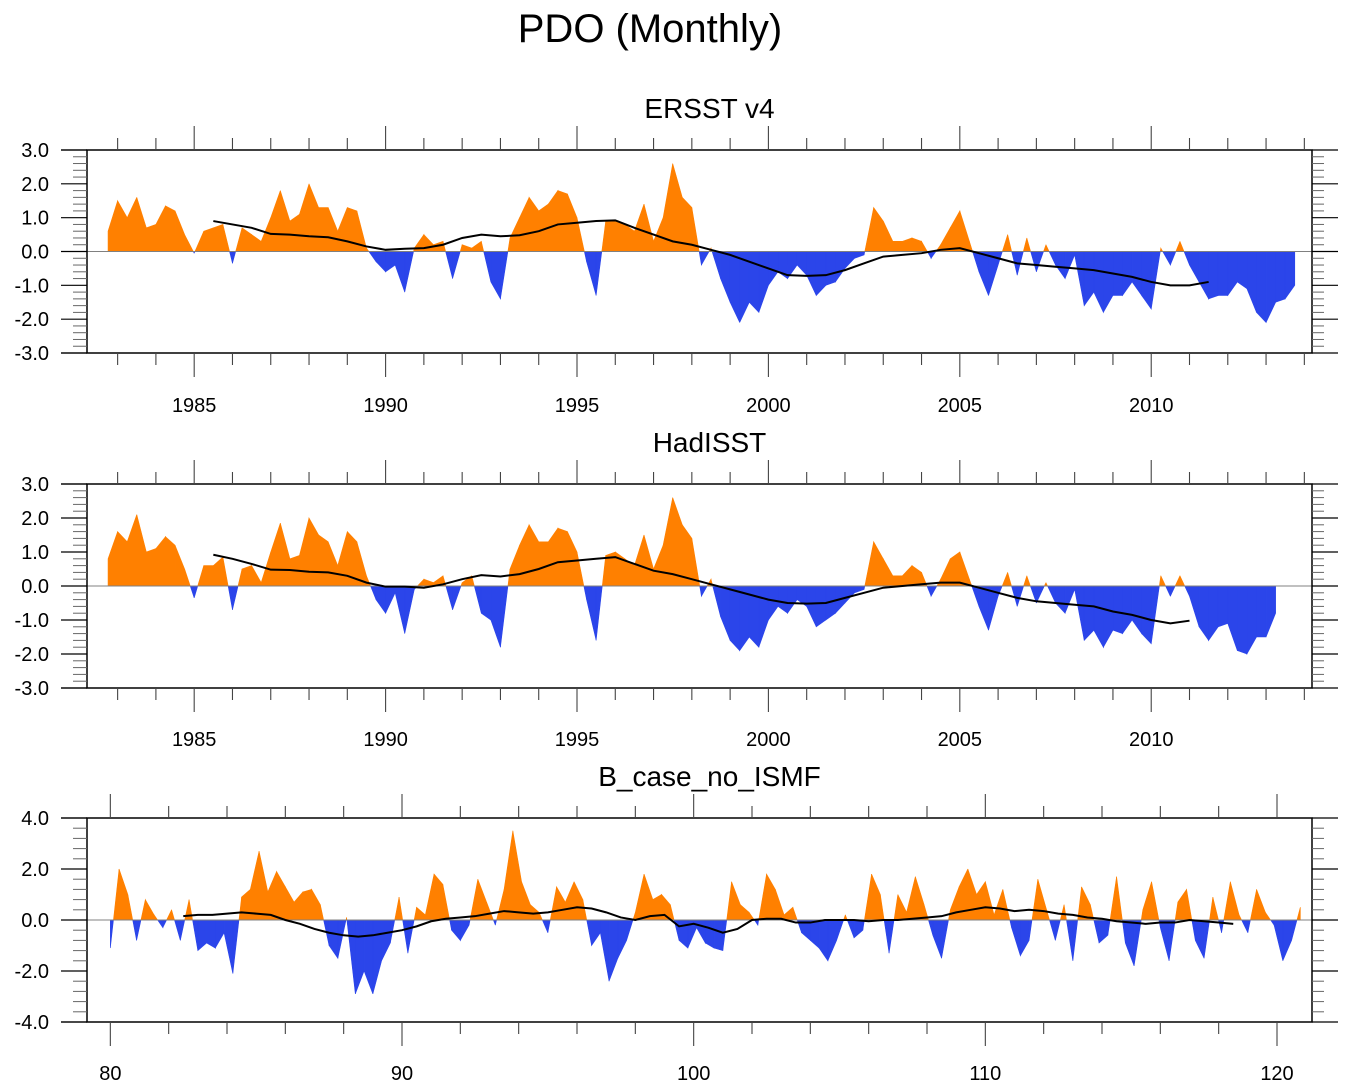  Describe the element at coordinates (709, 108) in the screenshot. I see `panel-title: ERSST v4` at that location.